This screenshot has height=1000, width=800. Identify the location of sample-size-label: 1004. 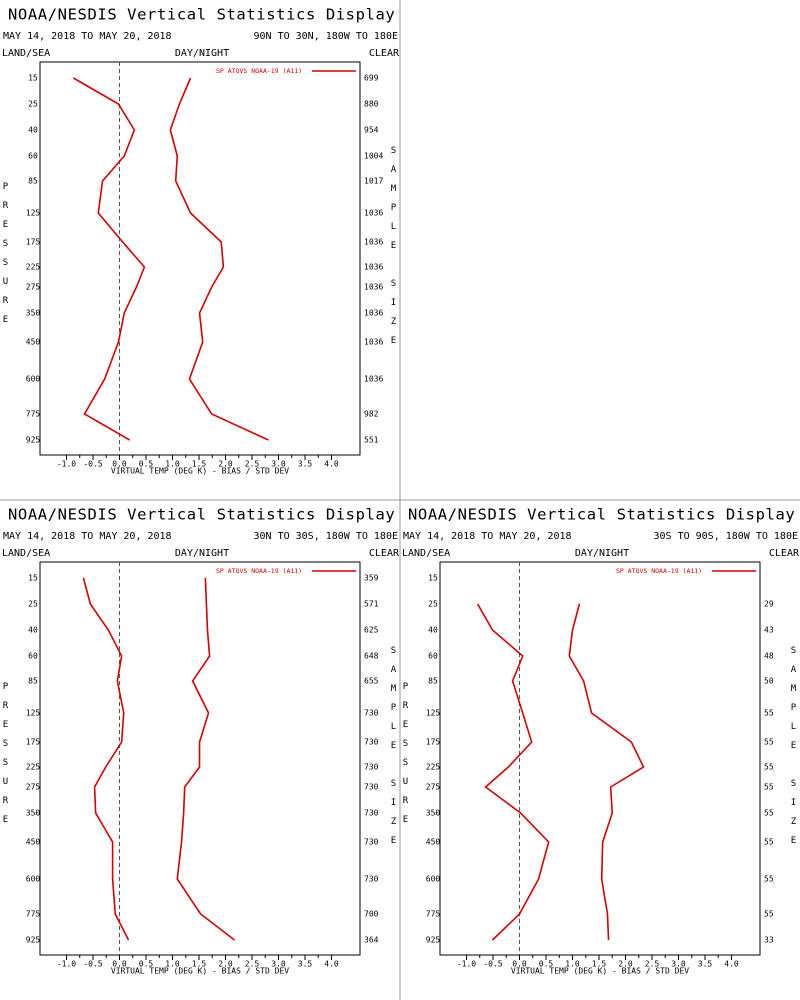
(373, 156).